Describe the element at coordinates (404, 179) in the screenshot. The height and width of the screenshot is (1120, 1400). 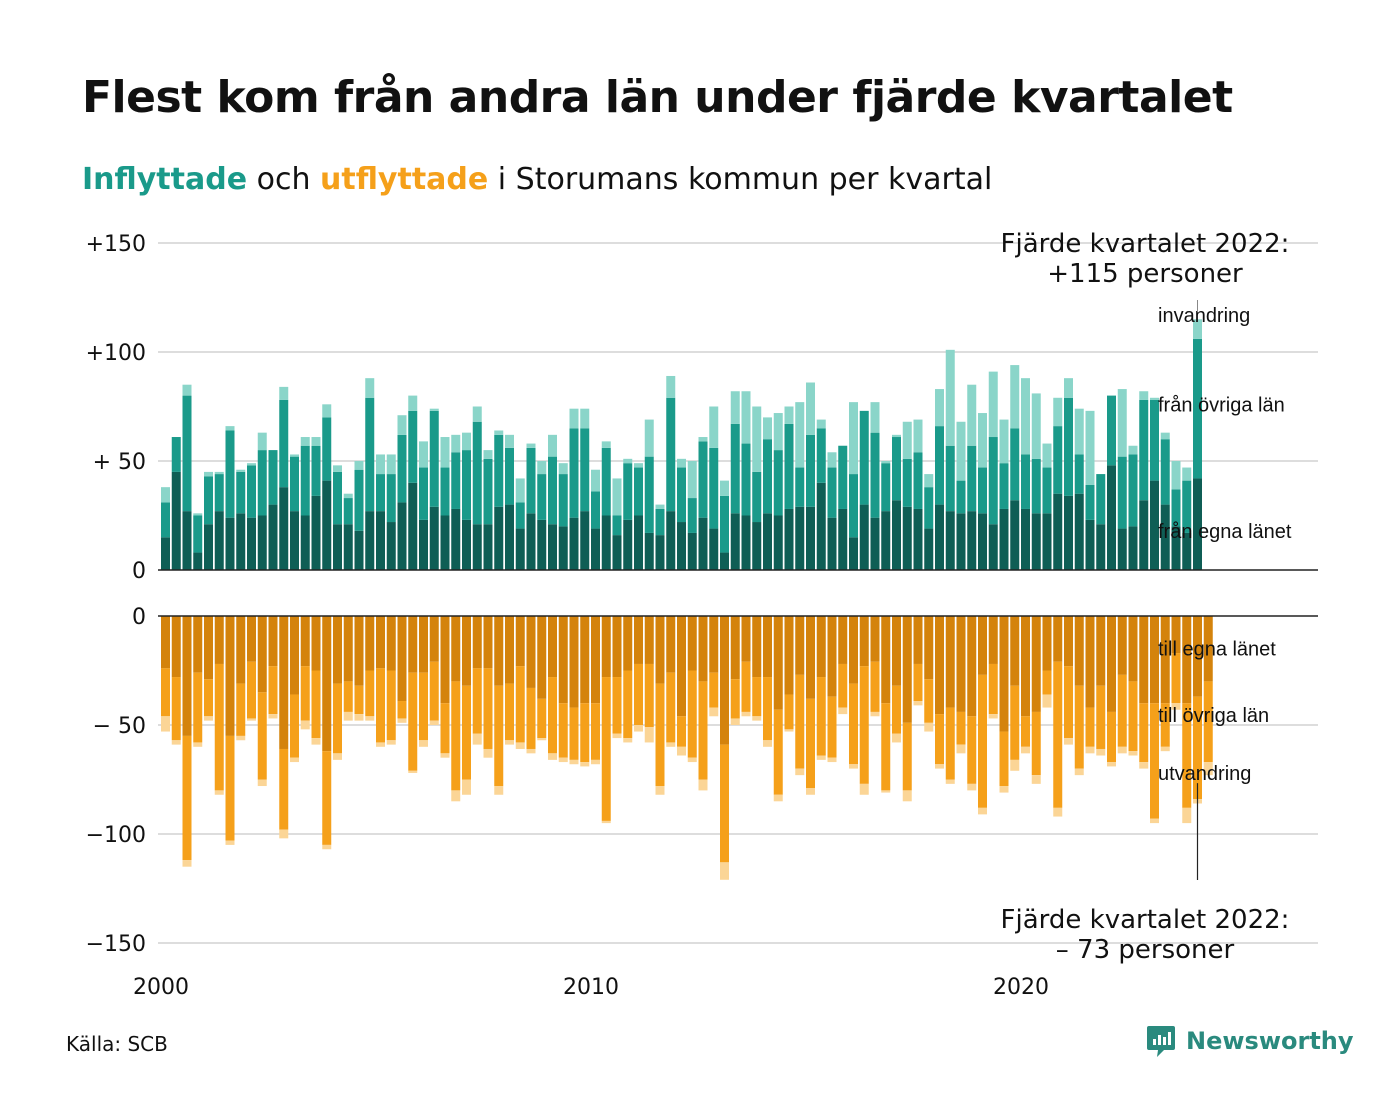
I see `subtitle-utflyttade: utflyttade` at that location.